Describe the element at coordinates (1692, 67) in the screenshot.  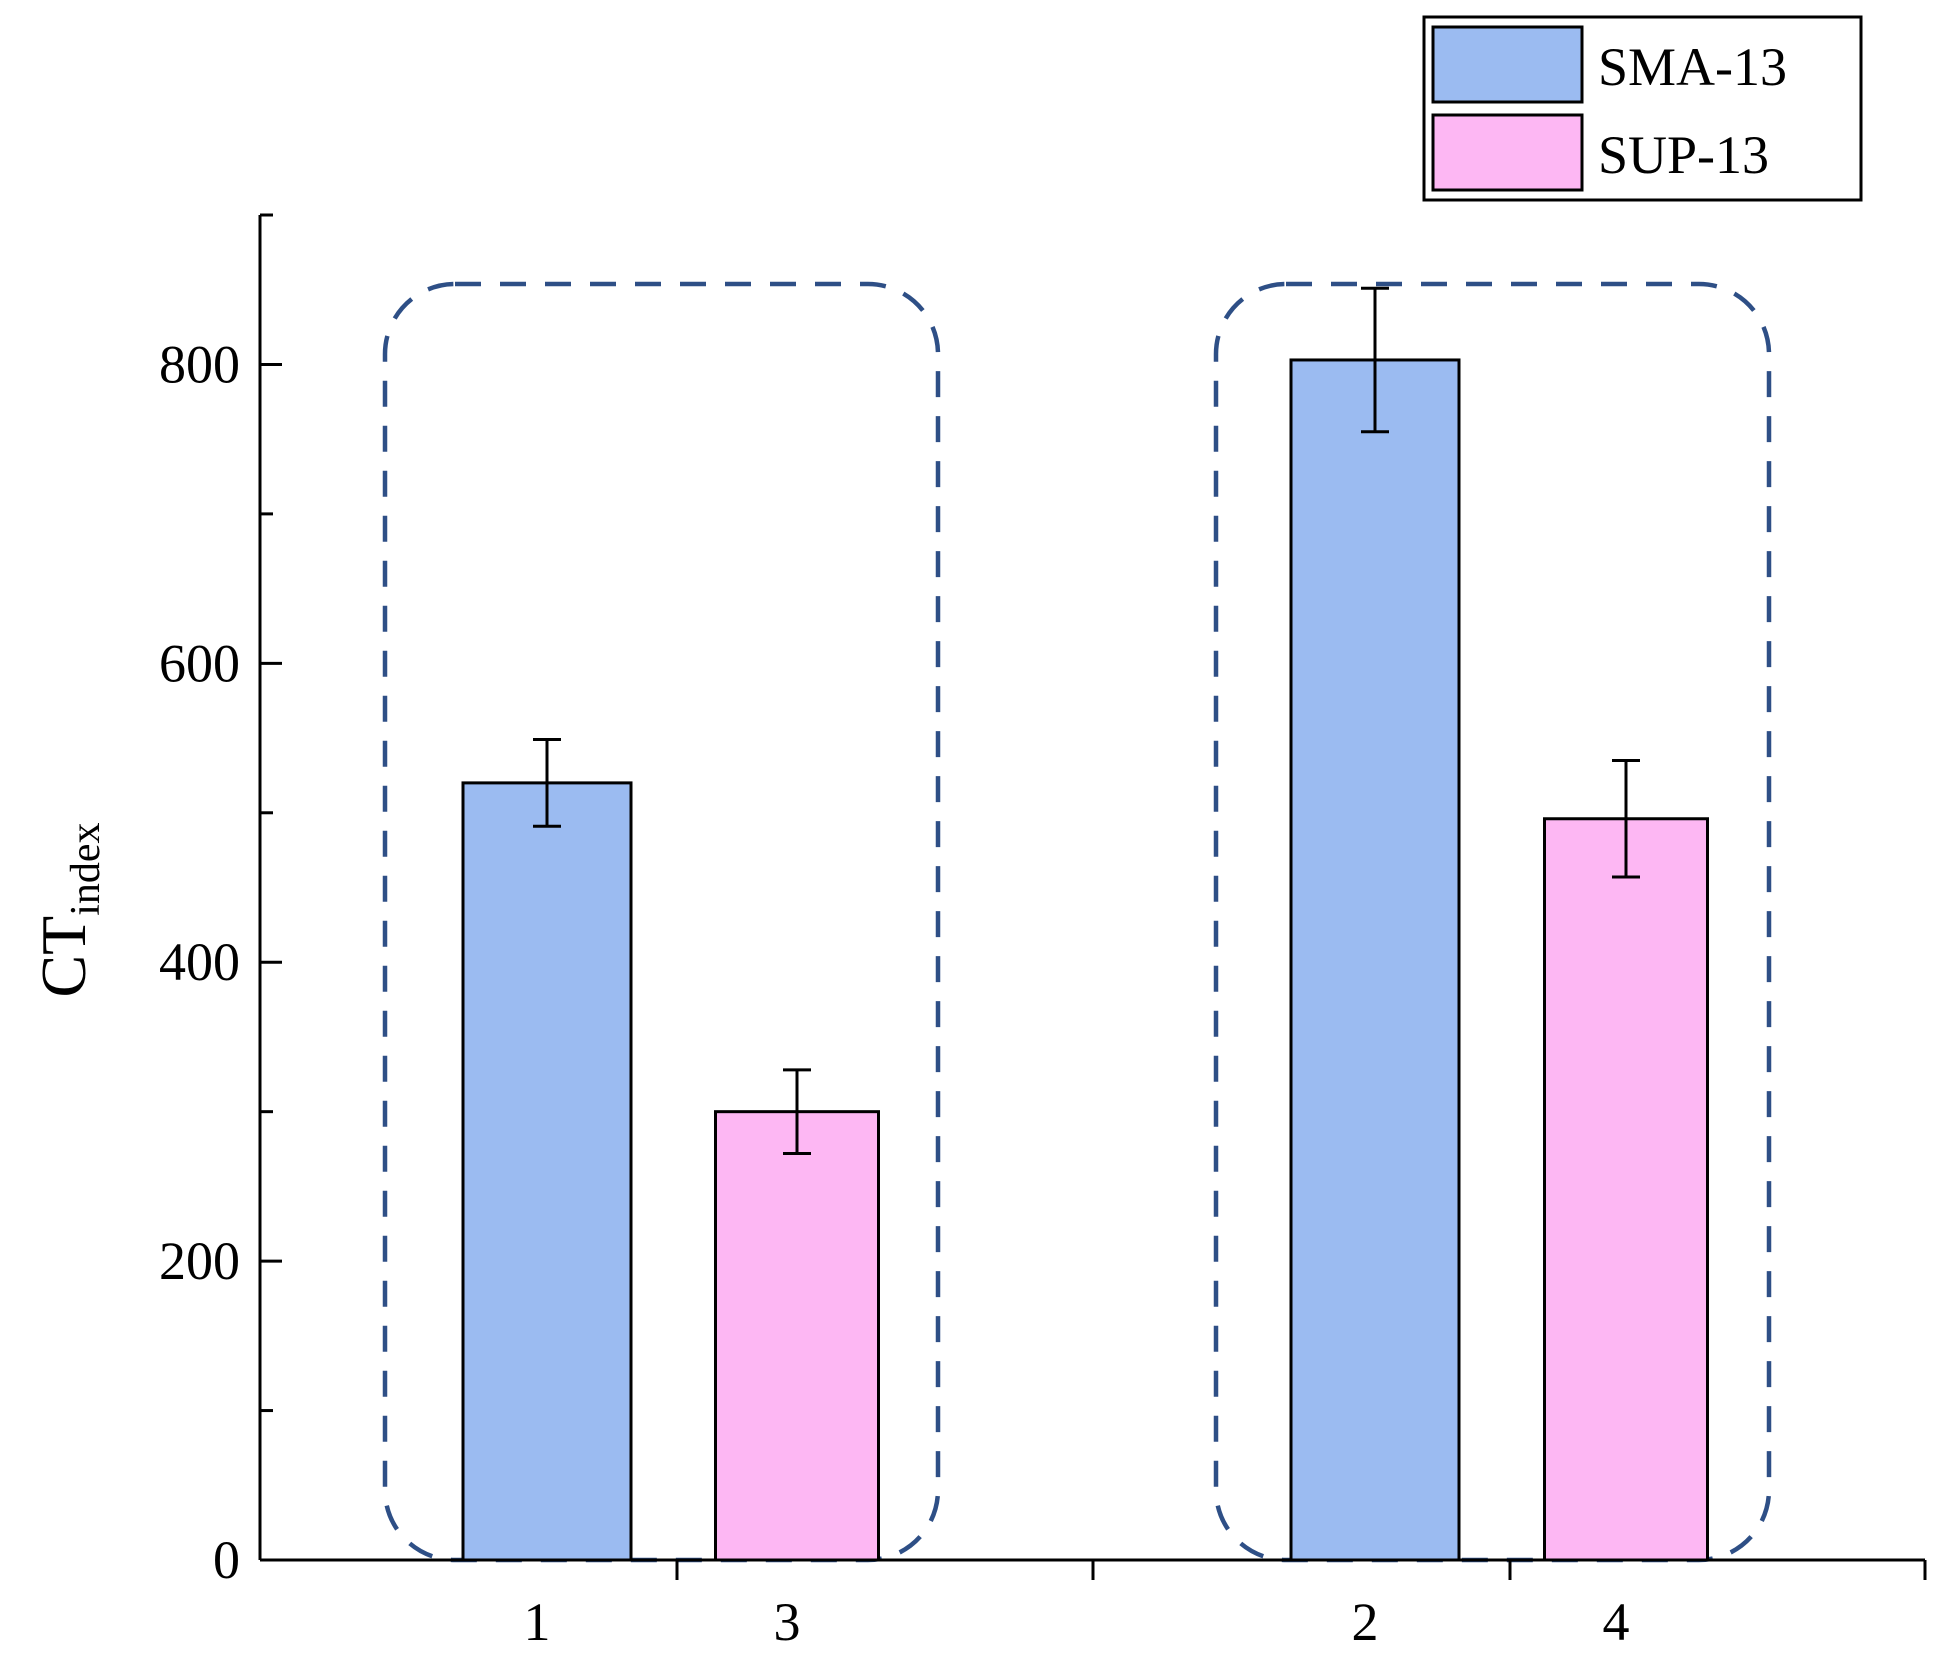
I see `legend-label-sma-13: SMA-13` at that location.